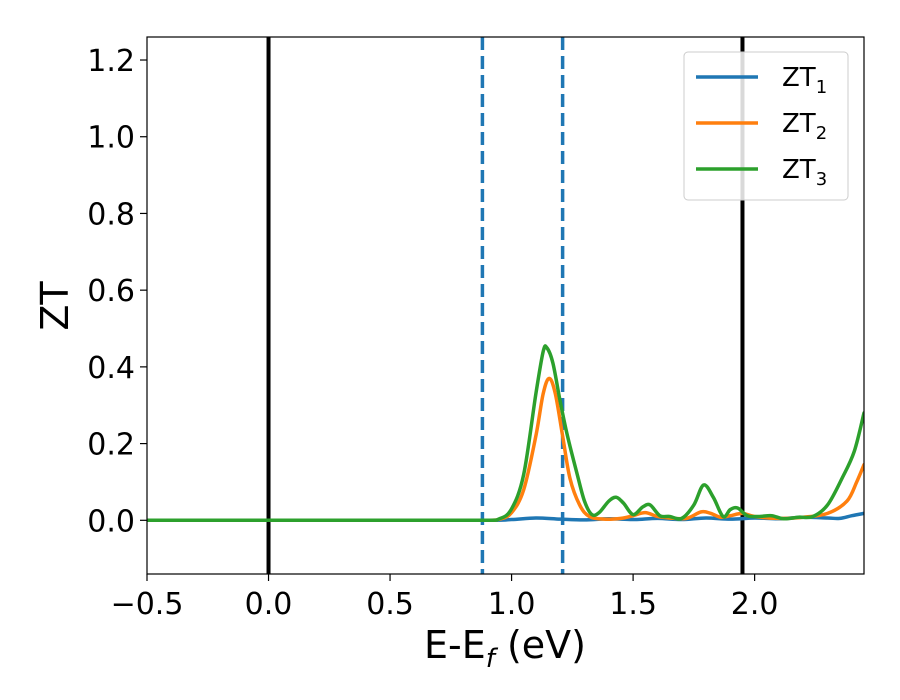 The image size is (900, 700). Describe the element at coordinates (111, 138) in the screenshot. I see `y-tick-label-5: 1.0` at that location.